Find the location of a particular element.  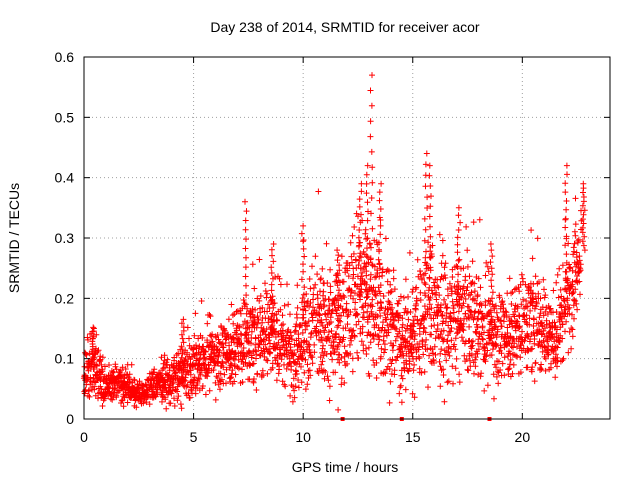

y-tick-label: 0.5 is located at coordinates (65, 117).